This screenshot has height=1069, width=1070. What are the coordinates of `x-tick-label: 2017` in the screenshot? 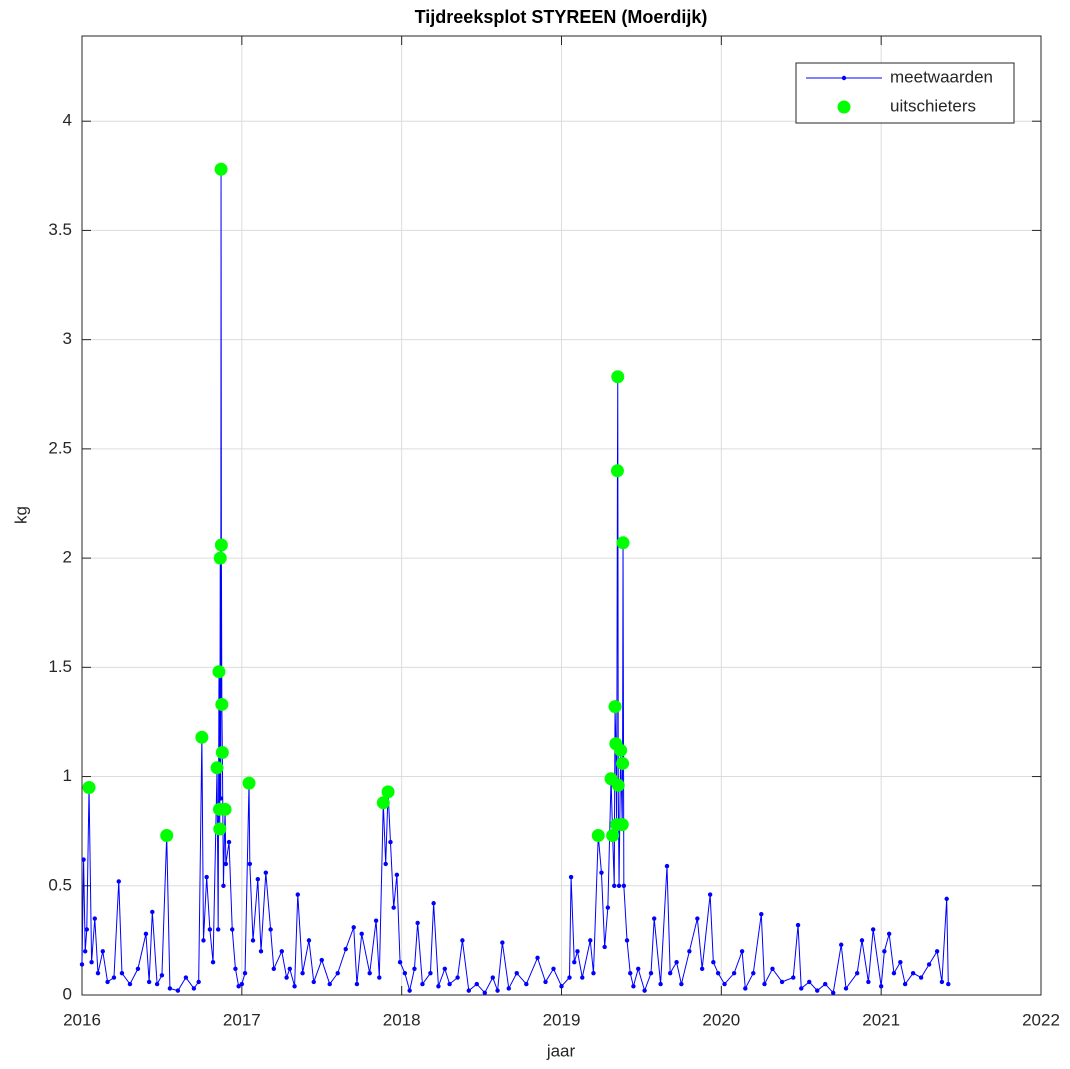 It's located at (242, 1019).